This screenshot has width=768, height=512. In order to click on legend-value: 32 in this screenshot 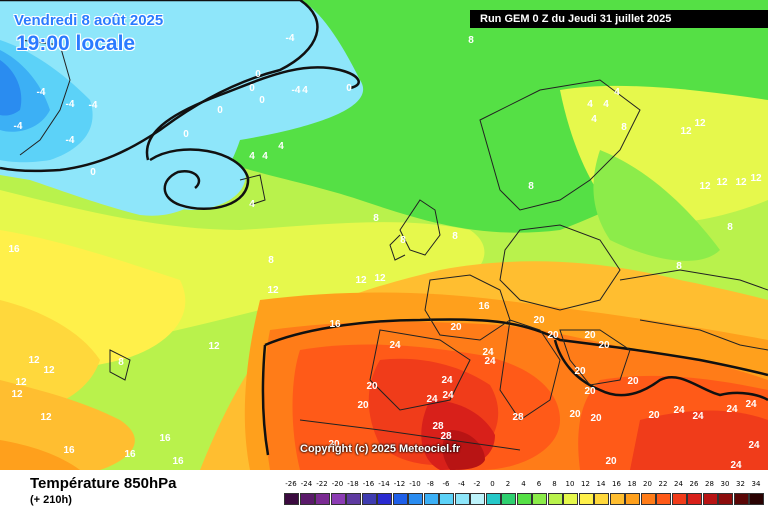, I will do `click(740, 484)`.